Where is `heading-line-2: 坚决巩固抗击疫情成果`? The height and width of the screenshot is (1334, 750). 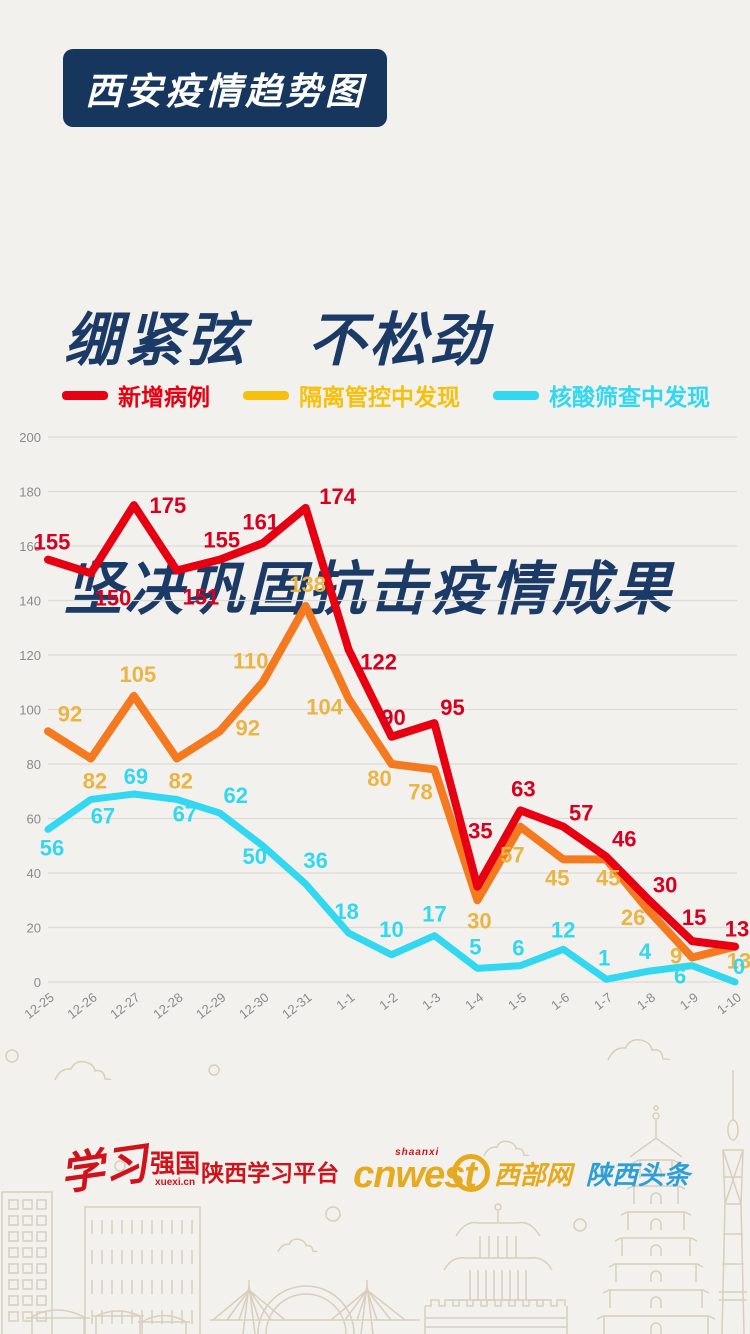 heading-line-2: 坚决巩固抗击疫情成果 is located at coordinates (369, 589).